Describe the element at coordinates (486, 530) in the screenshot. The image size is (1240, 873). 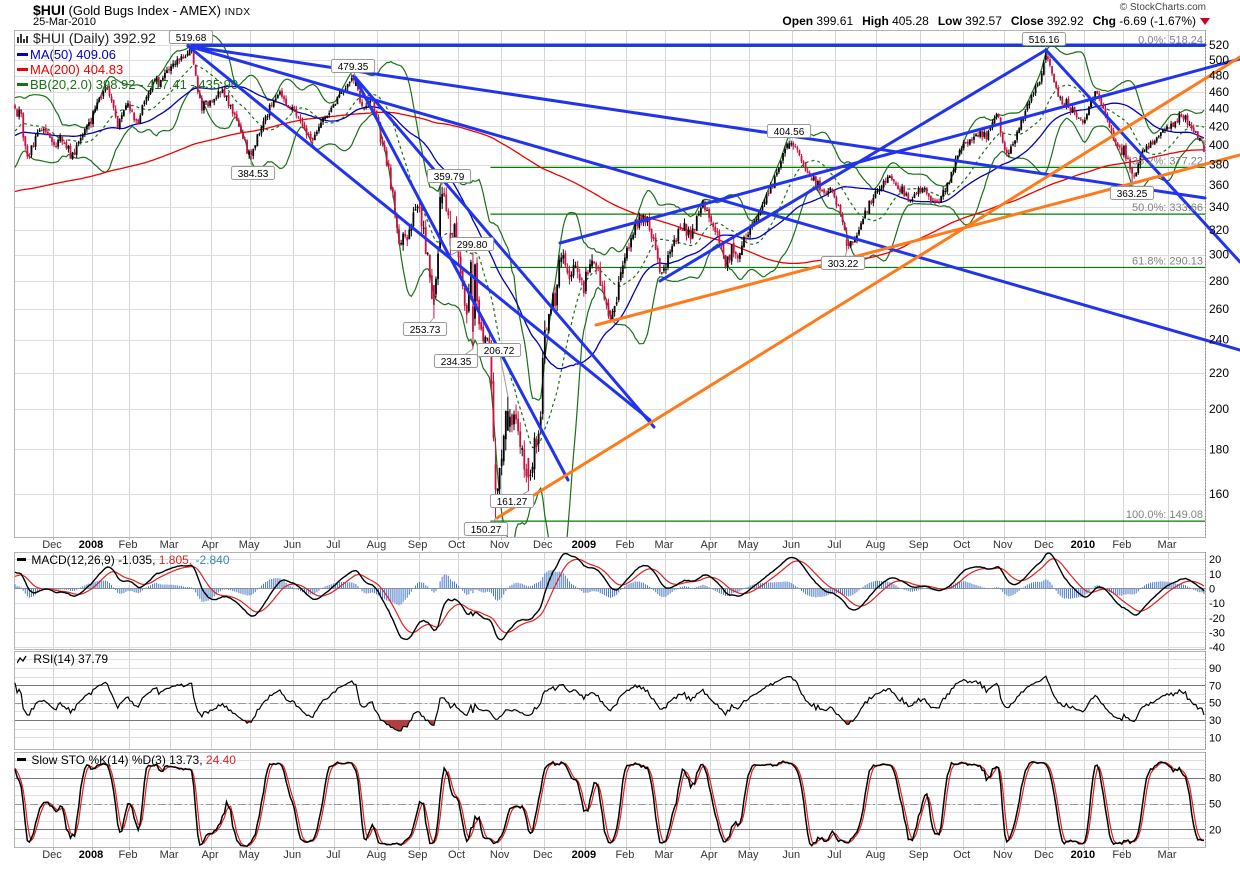
I see `price-callouts-text: 150.27` at that location.